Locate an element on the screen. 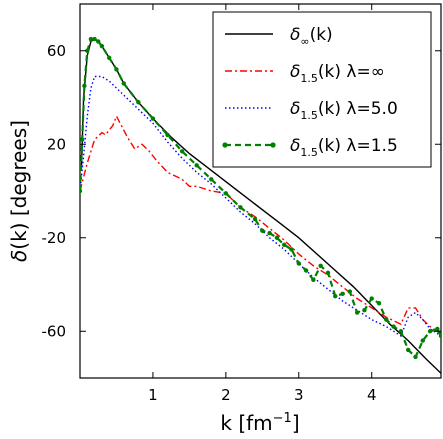 Image resolution: width=443 pixels, height=439 pixels. x-tick-label: 4 is located at coordinates (372, 395).